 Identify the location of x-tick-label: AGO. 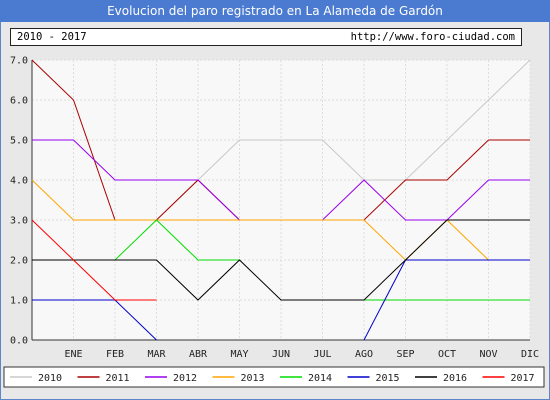
(364, 354).